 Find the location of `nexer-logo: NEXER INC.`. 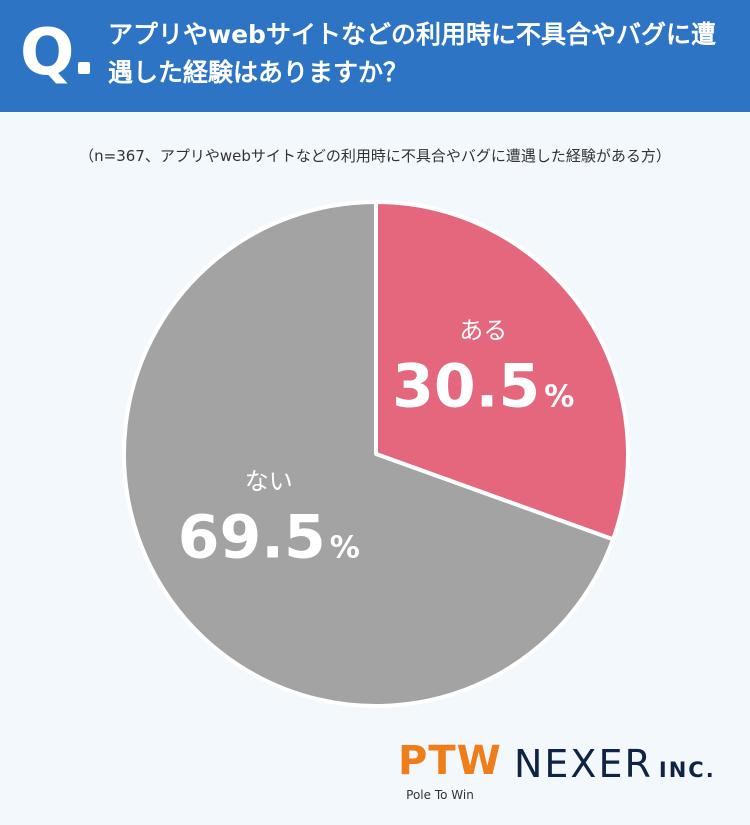

nexer-logo: NEXER INC. is located at coordinates (615, 764).